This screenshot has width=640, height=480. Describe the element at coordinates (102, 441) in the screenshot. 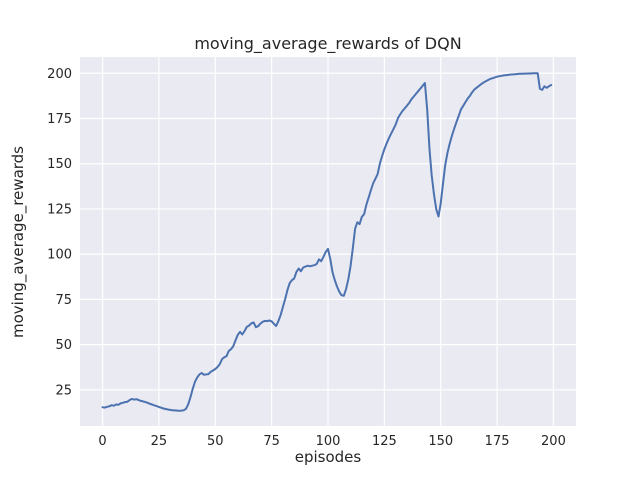

I see `x-tick-label: 0` at that location.